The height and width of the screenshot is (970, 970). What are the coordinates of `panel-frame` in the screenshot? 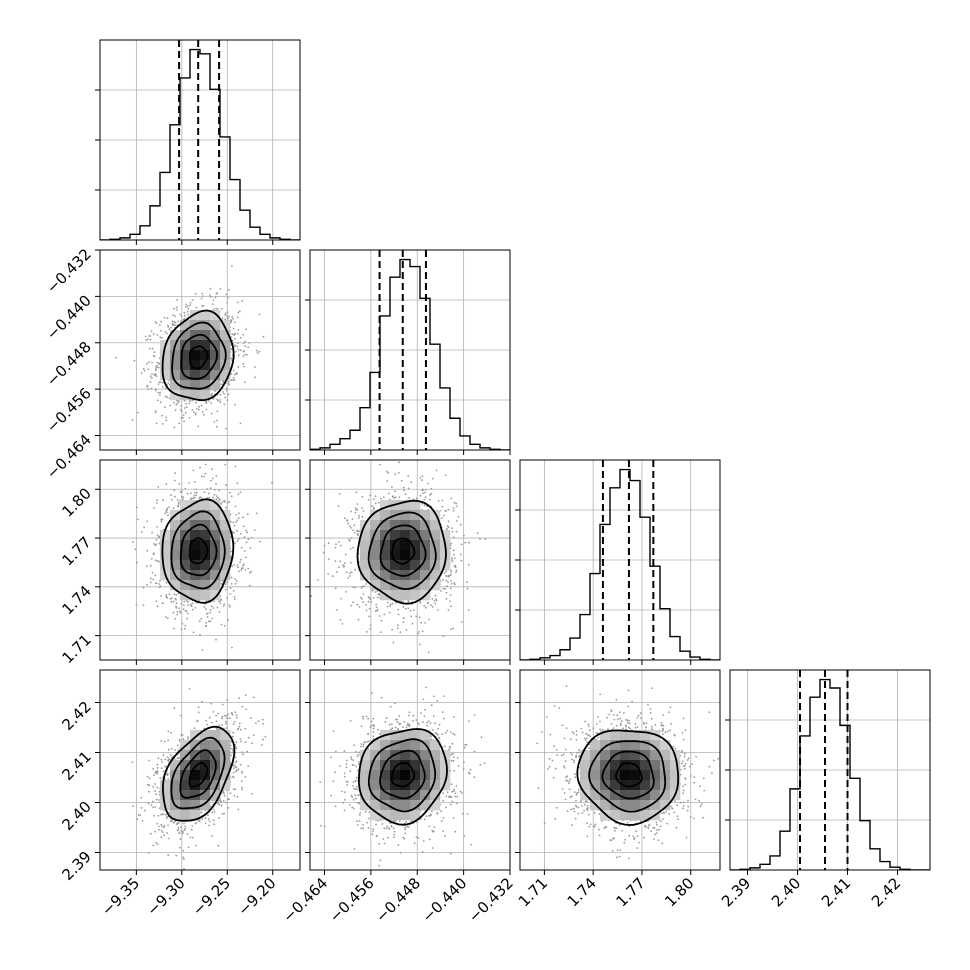 It's located at (410, 350).